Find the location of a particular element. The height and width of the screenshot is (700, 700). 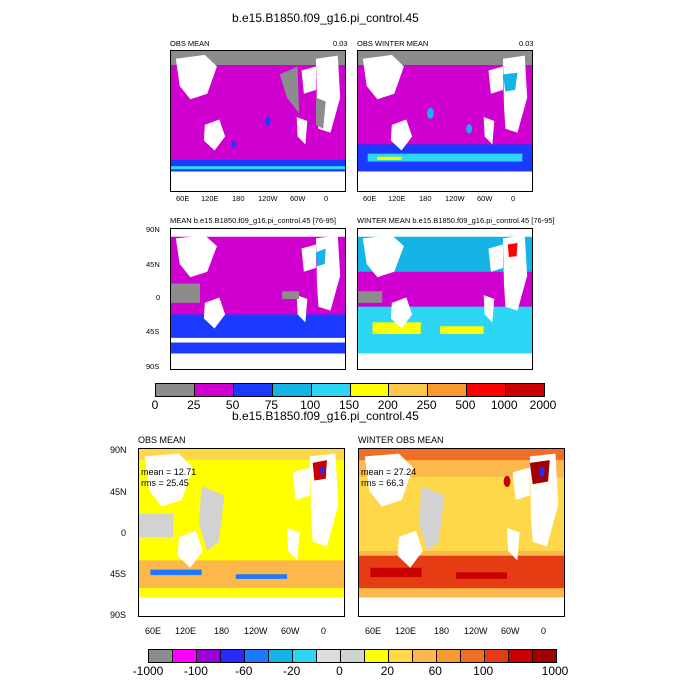

fig1a-lon-120e: 120E is located at coordinates (210, 198).